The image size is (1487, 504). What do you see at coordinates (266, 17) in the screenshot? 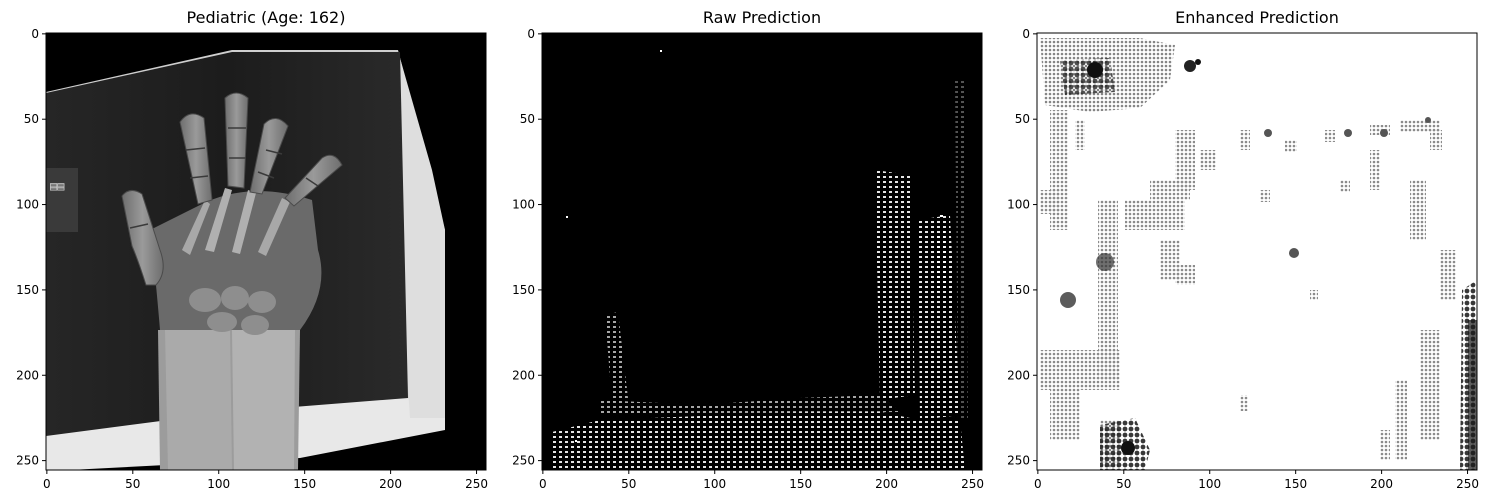
I see `panel-title-original: Pediatric (Age: 162)` at bounding box center [266, 17].